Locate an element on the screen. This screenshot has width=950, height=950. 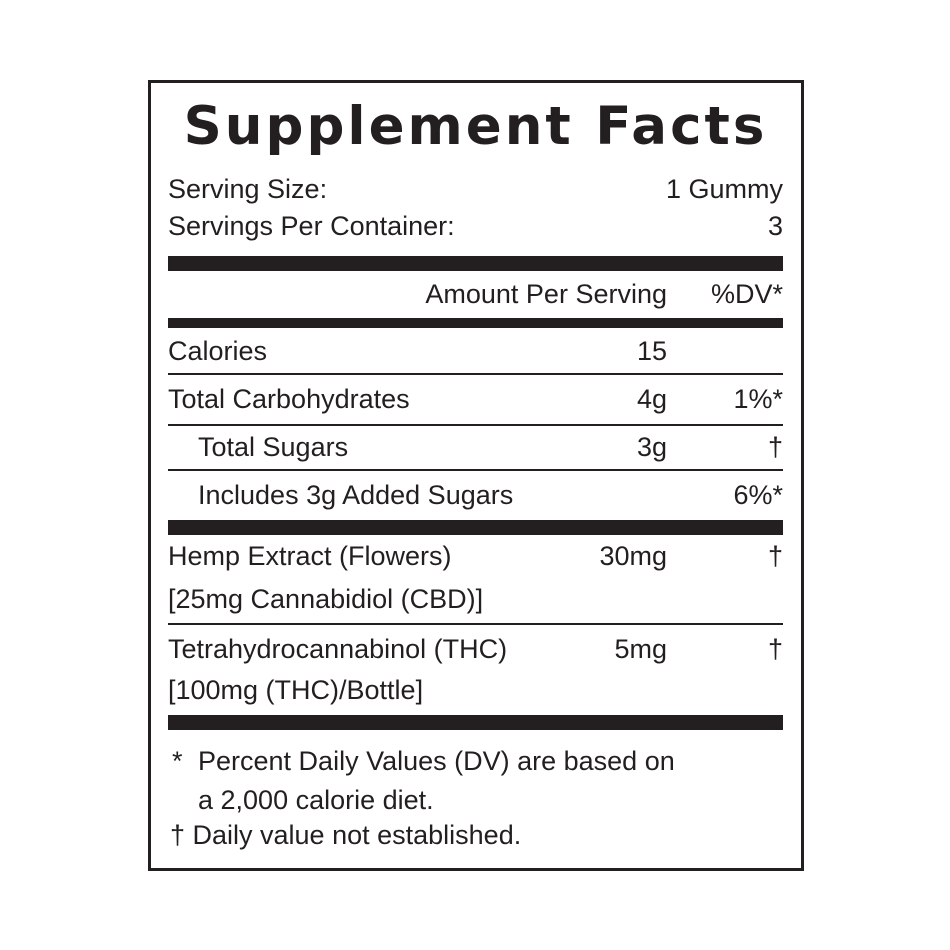
footnote-dagger: † Daily value not established. is located at coordinates (346, 835).